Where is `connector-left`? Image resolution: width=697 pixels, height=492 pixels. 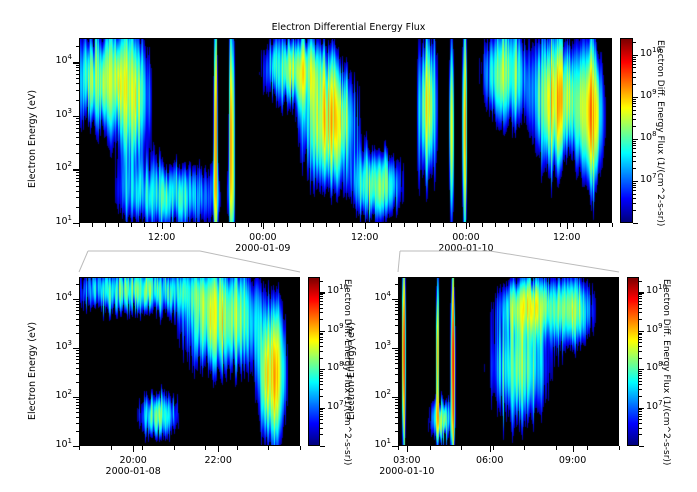
connector-left is located at coordinates (83, 261).